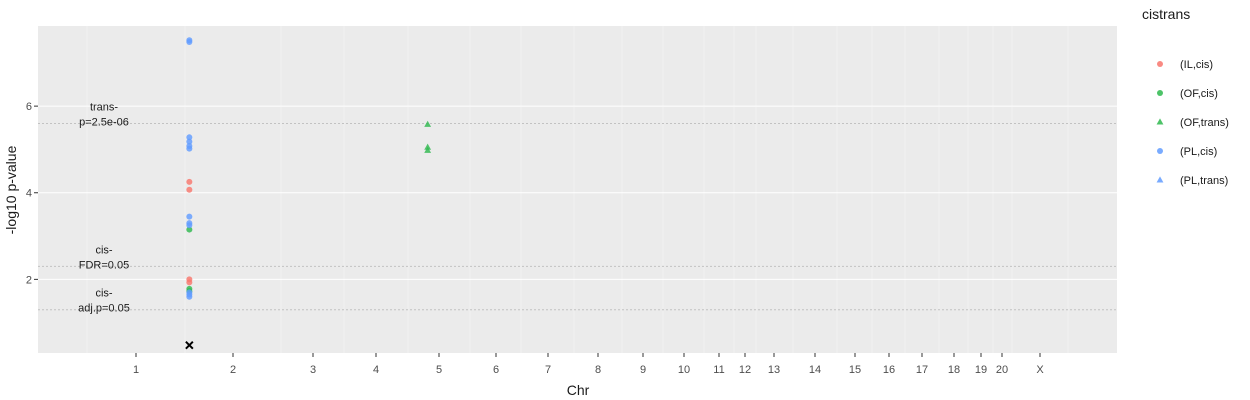  I want to click on x-tick-label: 10, so click(684, 370).